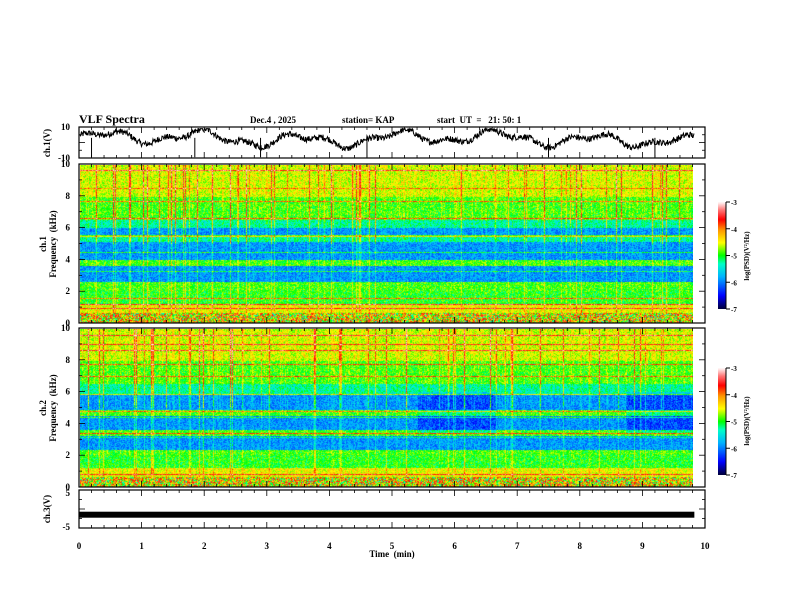  What do you see at coordinates (329, 546) in the screenshot?
I see `x-tick-label: 4` at bounding box center [329, 546].